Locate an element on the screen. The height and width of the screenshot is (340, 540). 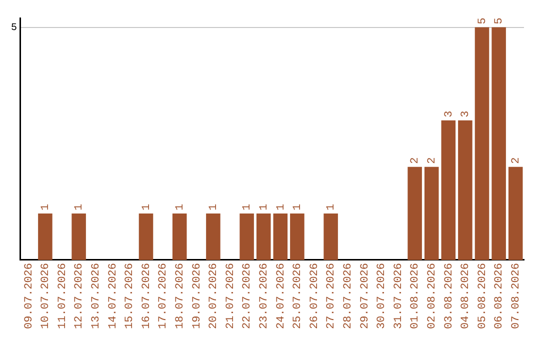
x-tick-label: 21.07.2026 is located at coordinates (230, 296).